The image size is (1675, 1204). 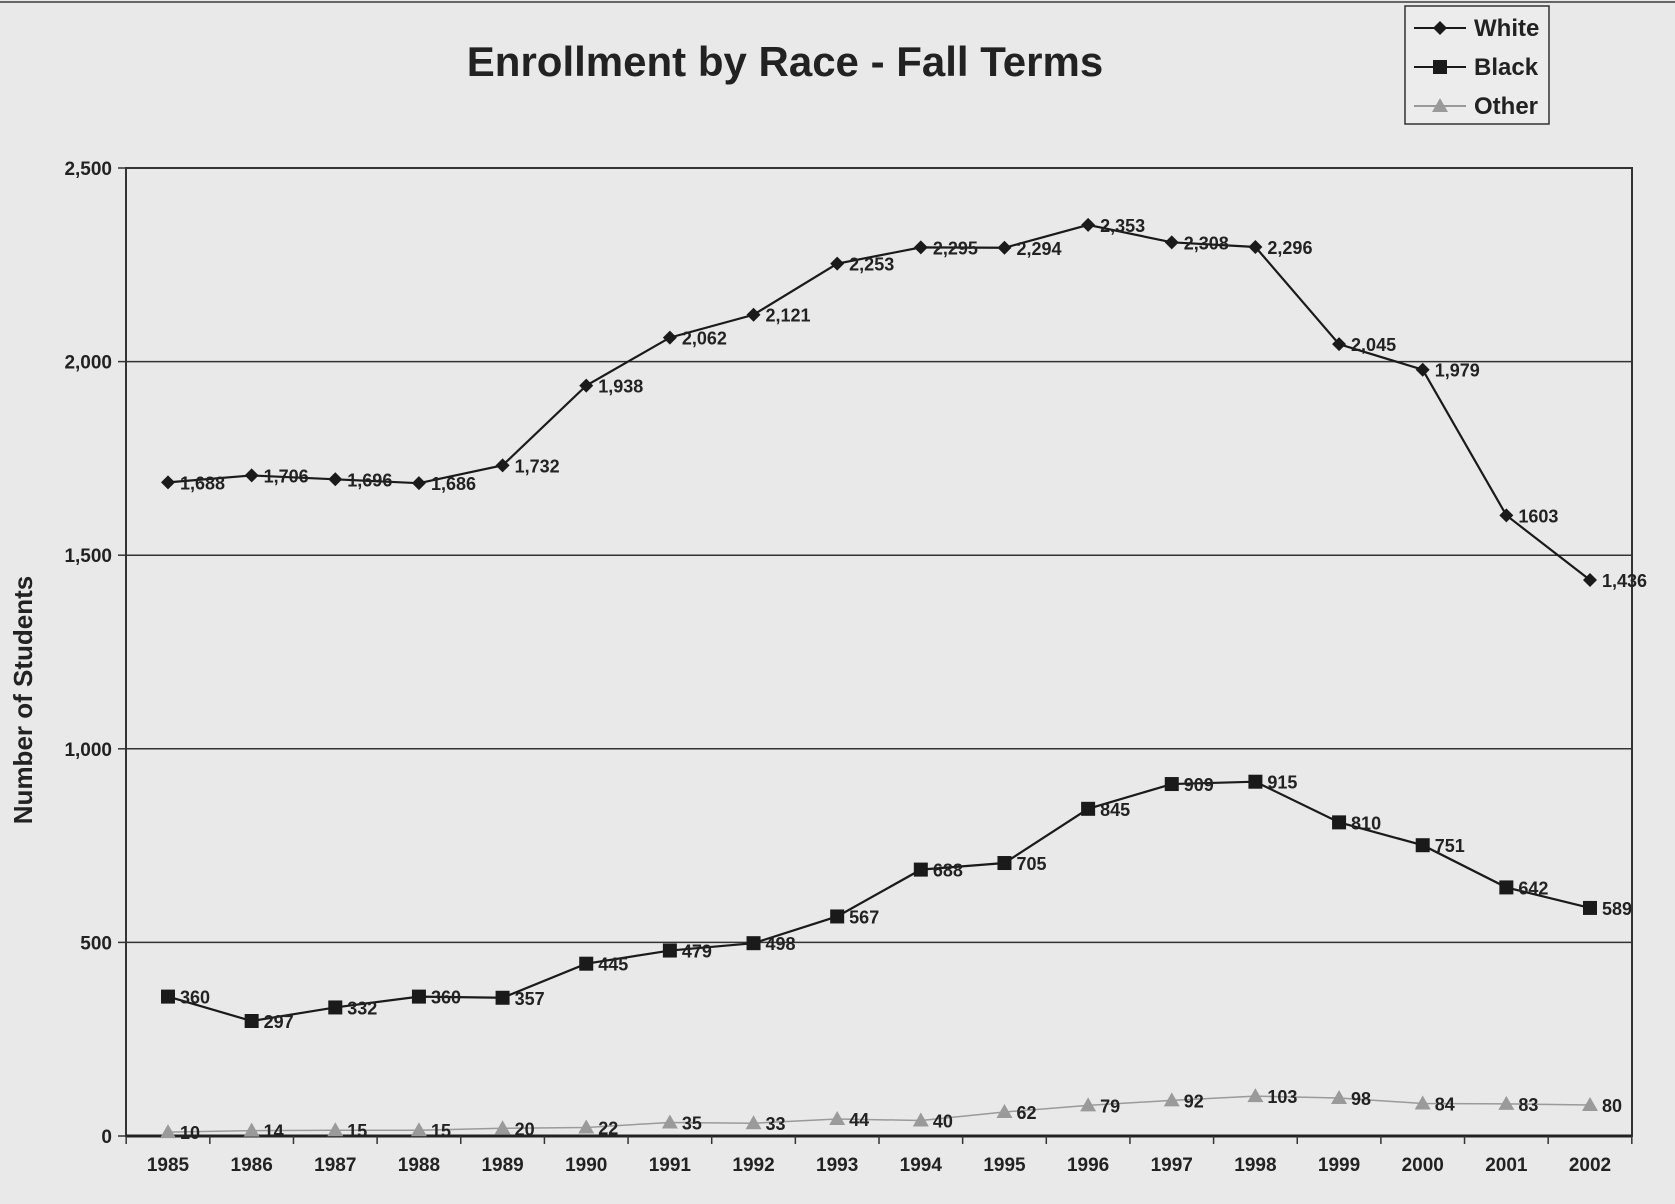 I want to click on x-tick-label: 1992, so click(x=753, y=1165).